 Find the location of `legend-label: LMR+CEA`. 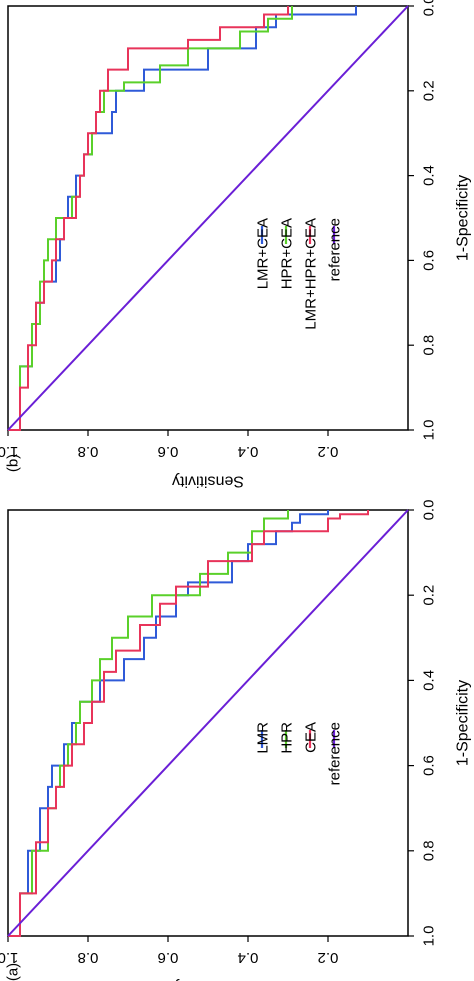

legend-label: LMR+CEA is located at coordinates (262, 253).